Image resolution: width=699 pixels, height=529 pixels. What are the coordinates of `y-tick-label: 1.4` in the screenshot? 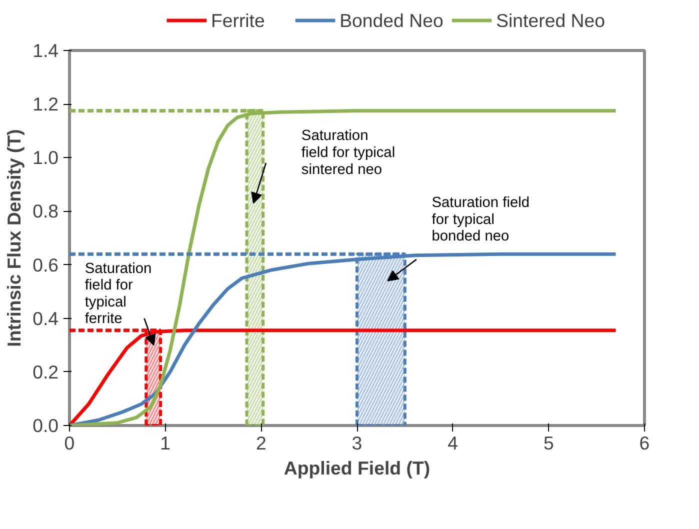 It's located at (45, 50).